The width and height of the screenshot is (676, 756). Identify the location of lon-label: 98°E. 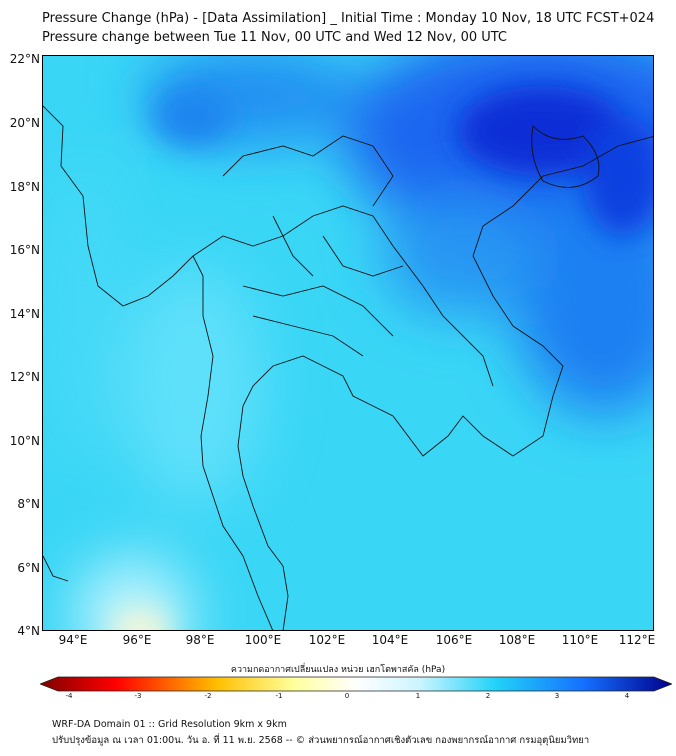
(200, 640).